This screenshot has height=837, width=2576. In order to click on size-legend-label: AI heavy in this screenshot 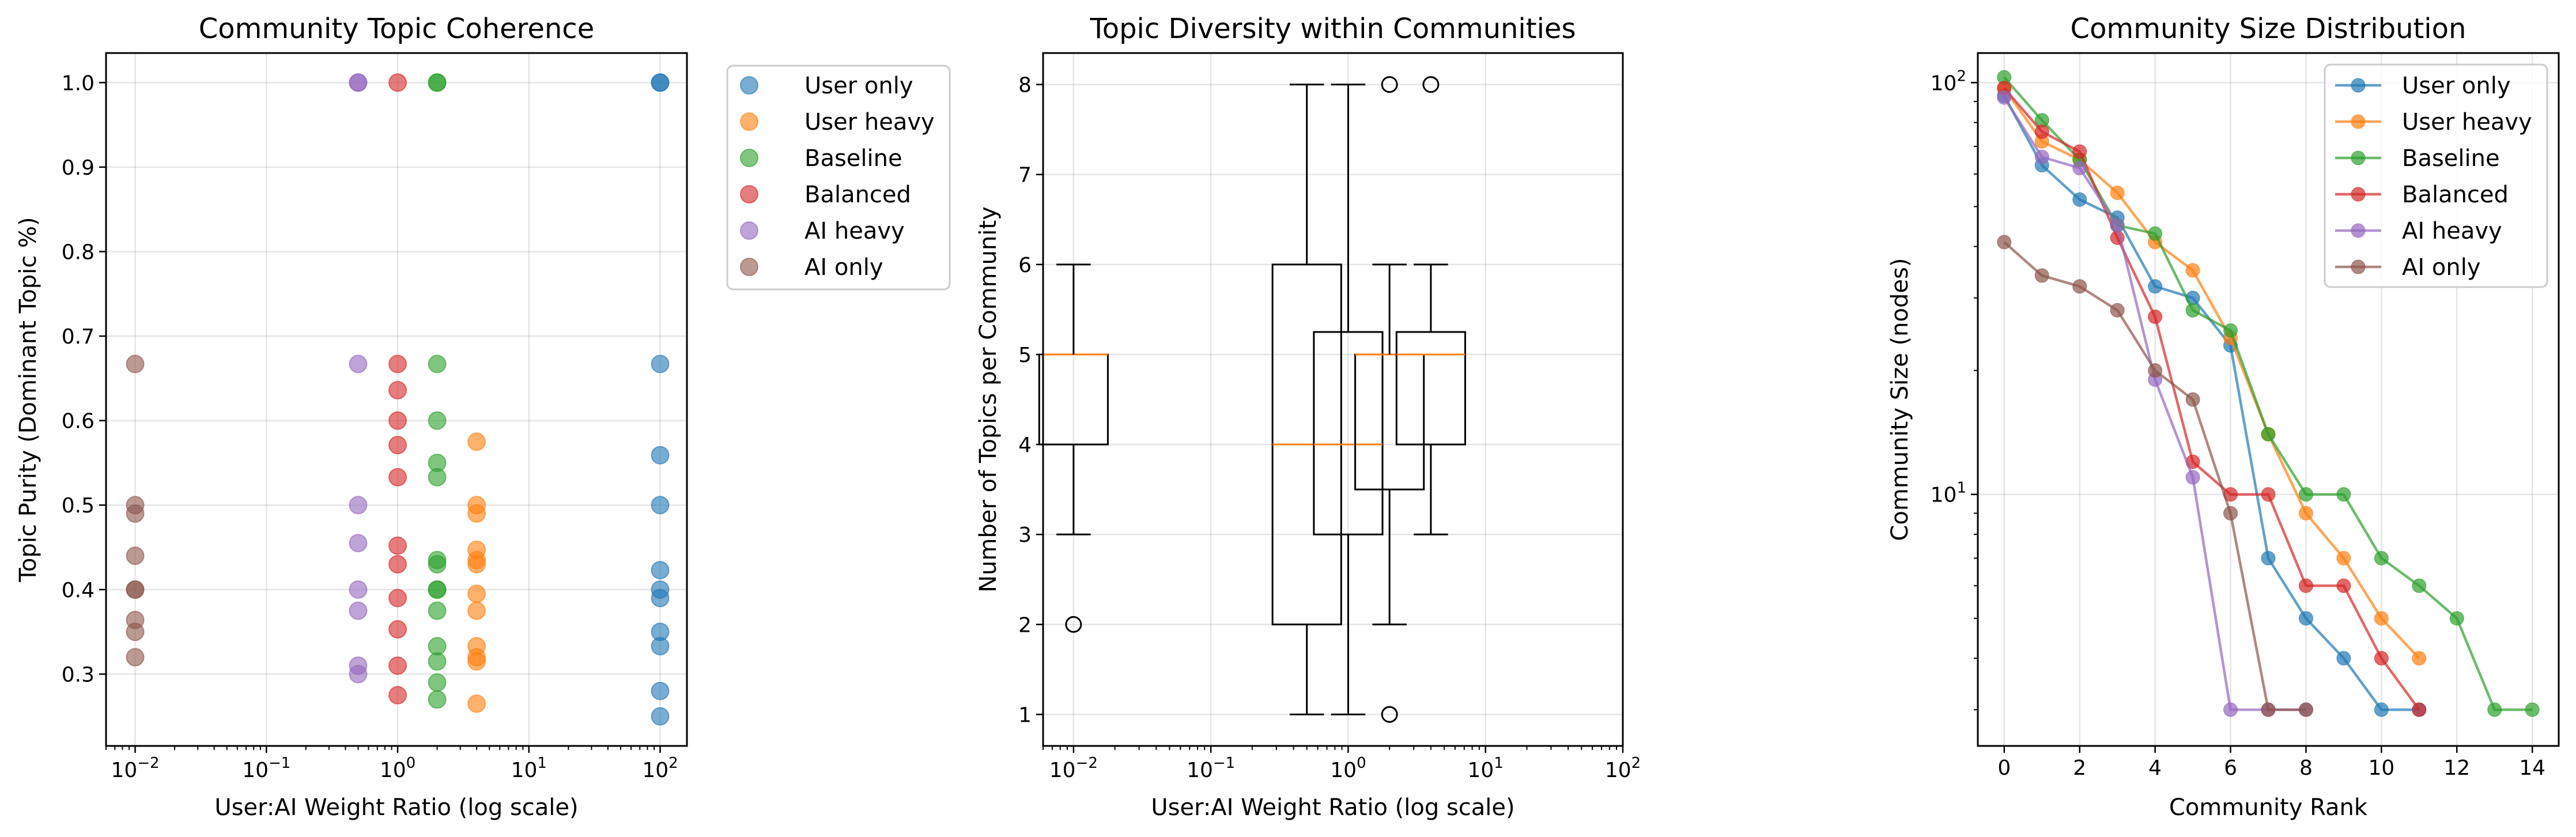, I will do `click(2452, 231)`.